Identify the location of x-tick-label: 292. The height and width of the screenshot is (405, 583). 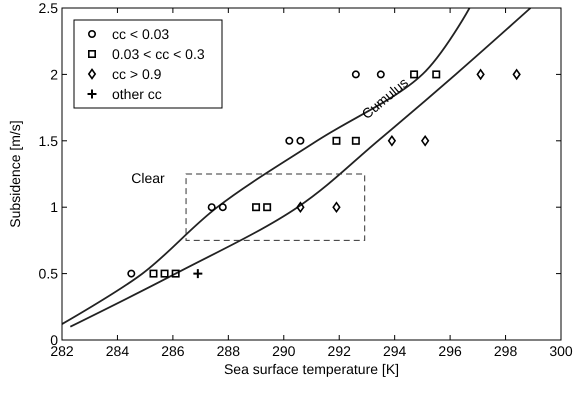
(340, 351).